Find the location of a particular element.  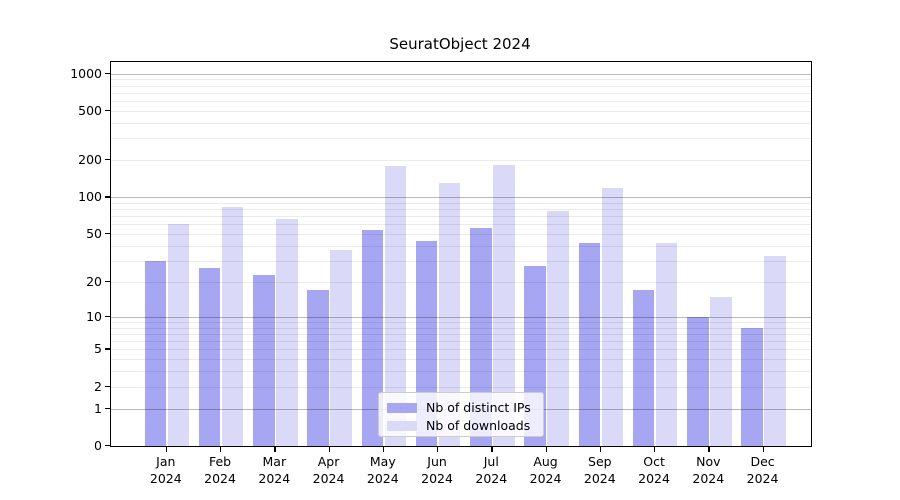

bar-nb-of-downloads-sep-2024 is located at coordinates (612, 316).